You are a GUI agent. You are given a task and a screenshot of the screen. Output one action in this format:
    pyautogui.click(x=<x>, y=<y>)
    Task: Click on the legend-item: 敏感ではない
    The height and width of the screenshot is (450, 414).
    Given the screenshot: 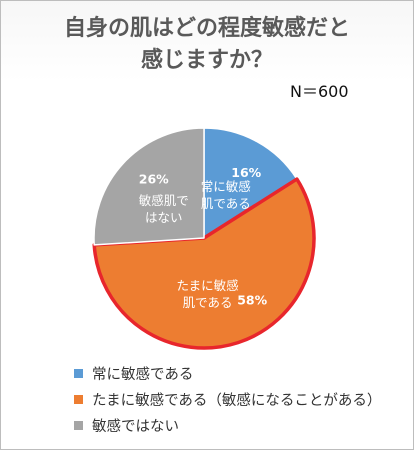 What is the action you would take?
    pyautogui.click(x=227, y=425)
    